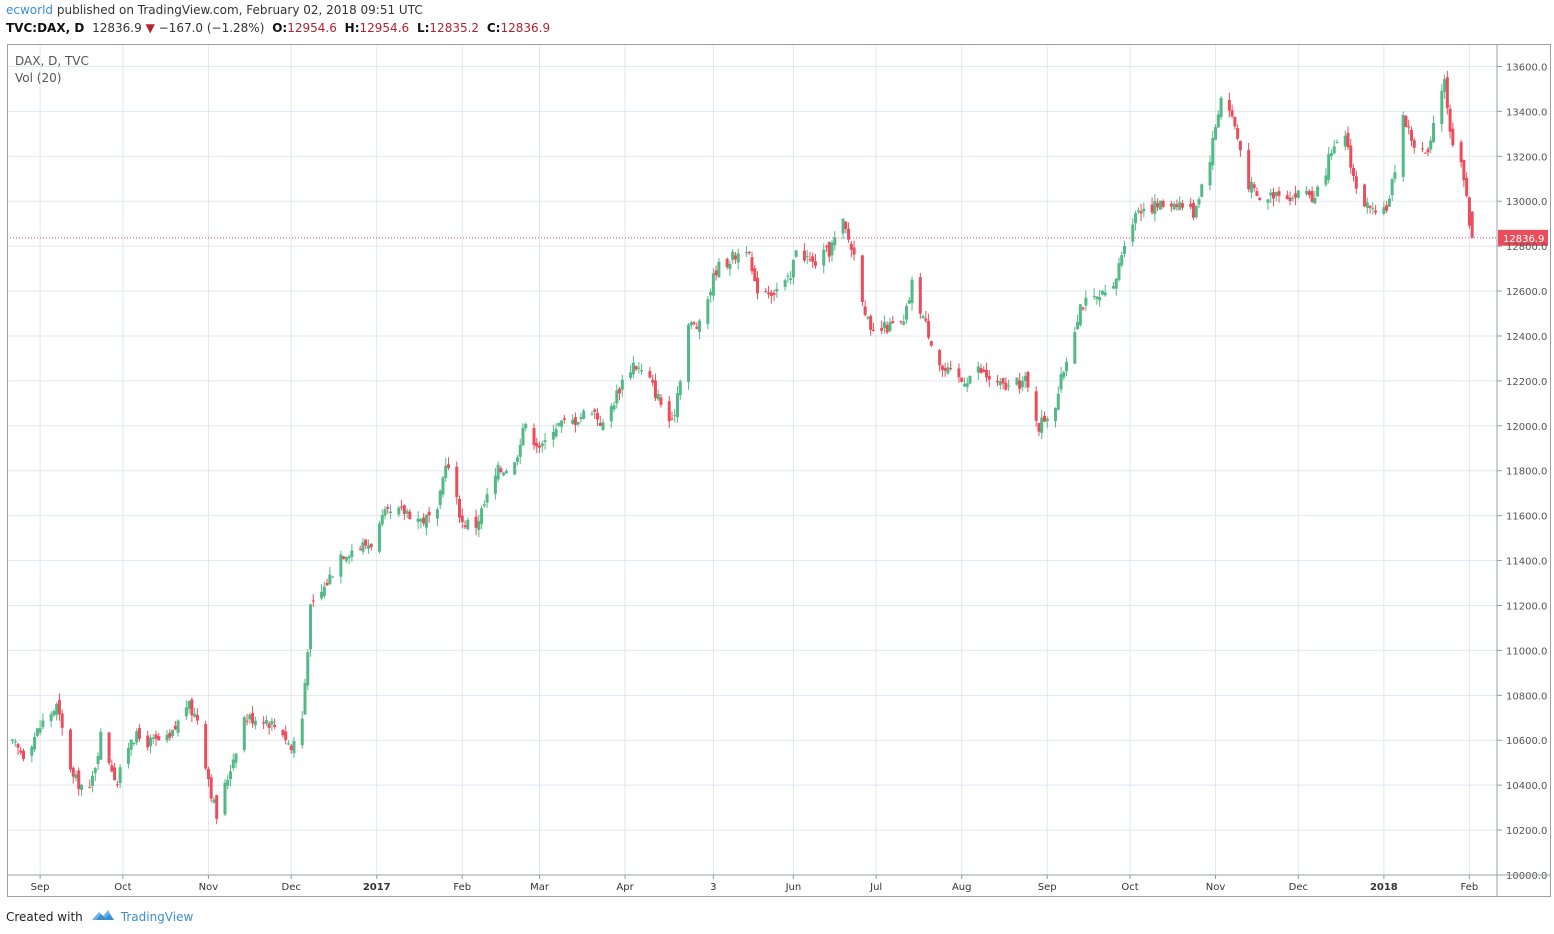 This screenshot has width=1554, height=934. Describe the element at coordinates (1216, 887) in the screenshot. I see `x-tick-label: Nov` at that location.